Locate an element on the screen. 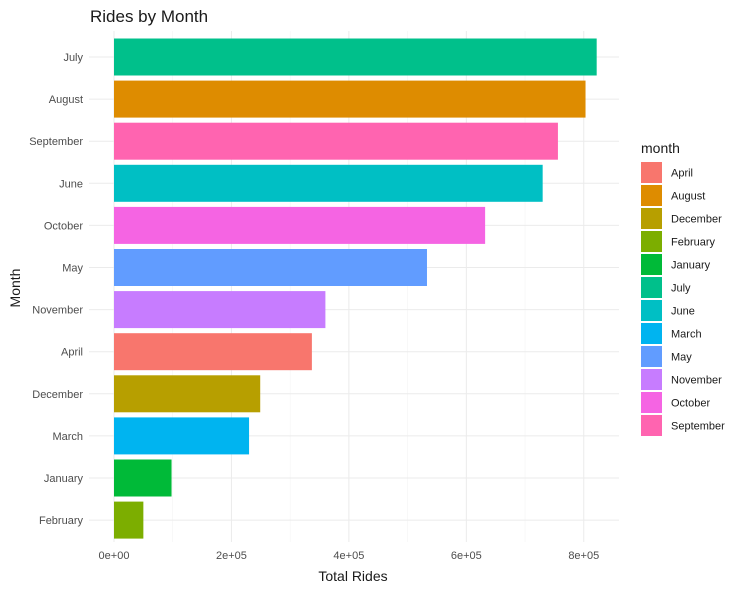  legend-key-august is located at coordinates (651, 195).